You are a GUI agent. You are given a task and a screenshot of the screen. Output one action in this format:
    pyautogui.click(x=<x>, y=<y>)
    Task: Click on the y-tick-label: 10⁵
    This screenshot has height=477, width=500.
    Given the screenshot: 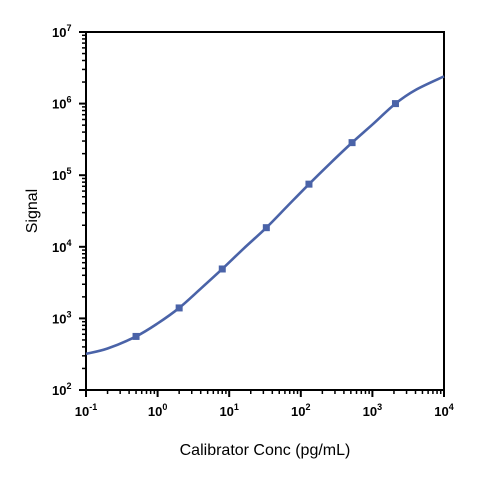 What is the action you would take?
    pyautogui.click(x=61, y=174)
    